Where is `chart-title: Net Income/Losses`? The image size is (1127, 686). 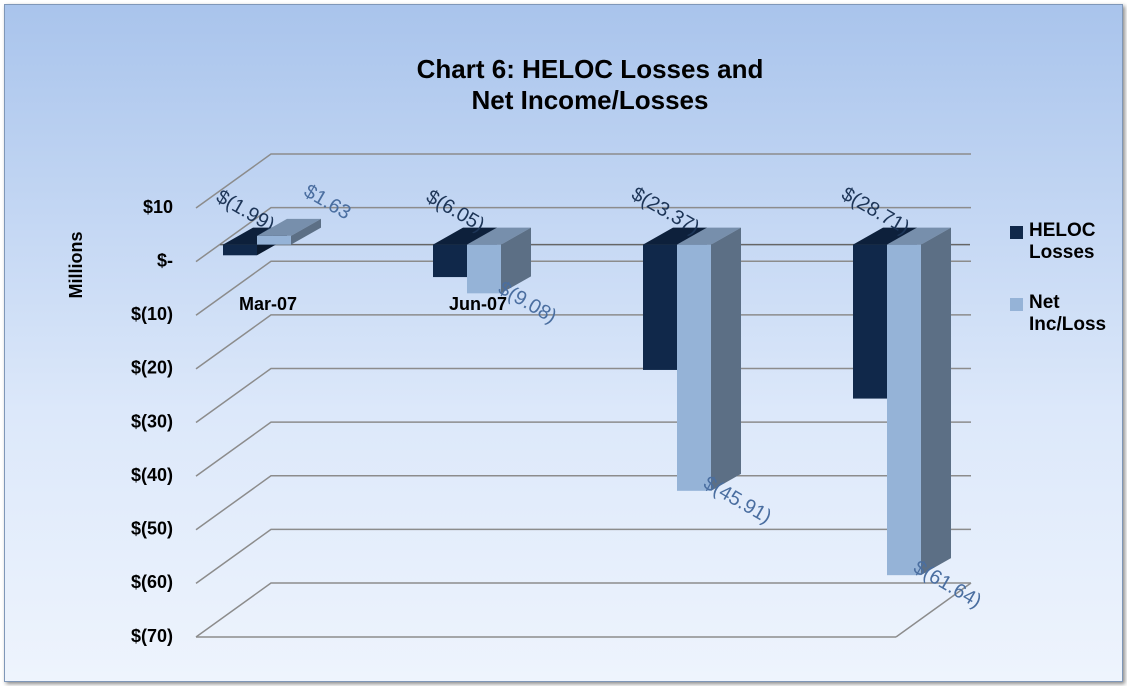
chart-title: Net Income/Losses is located at coordinates (590, 100).